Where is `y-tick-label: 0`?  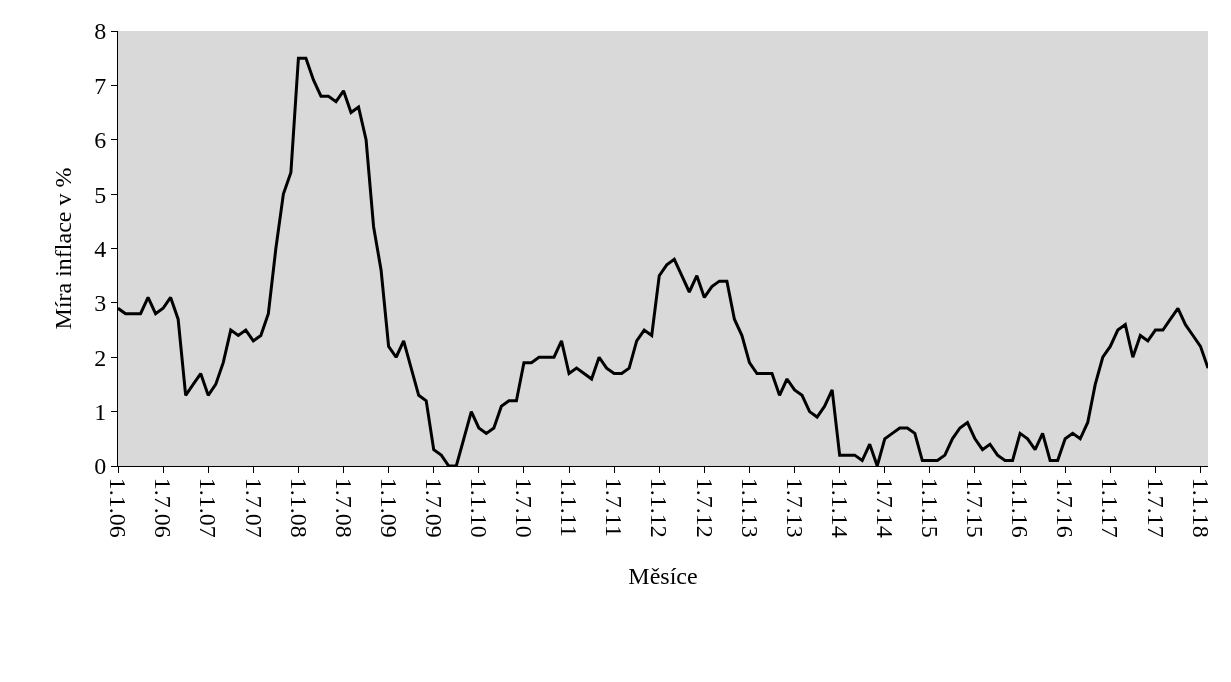 y-tick-label: 0 is located at coordinates (100, 466).